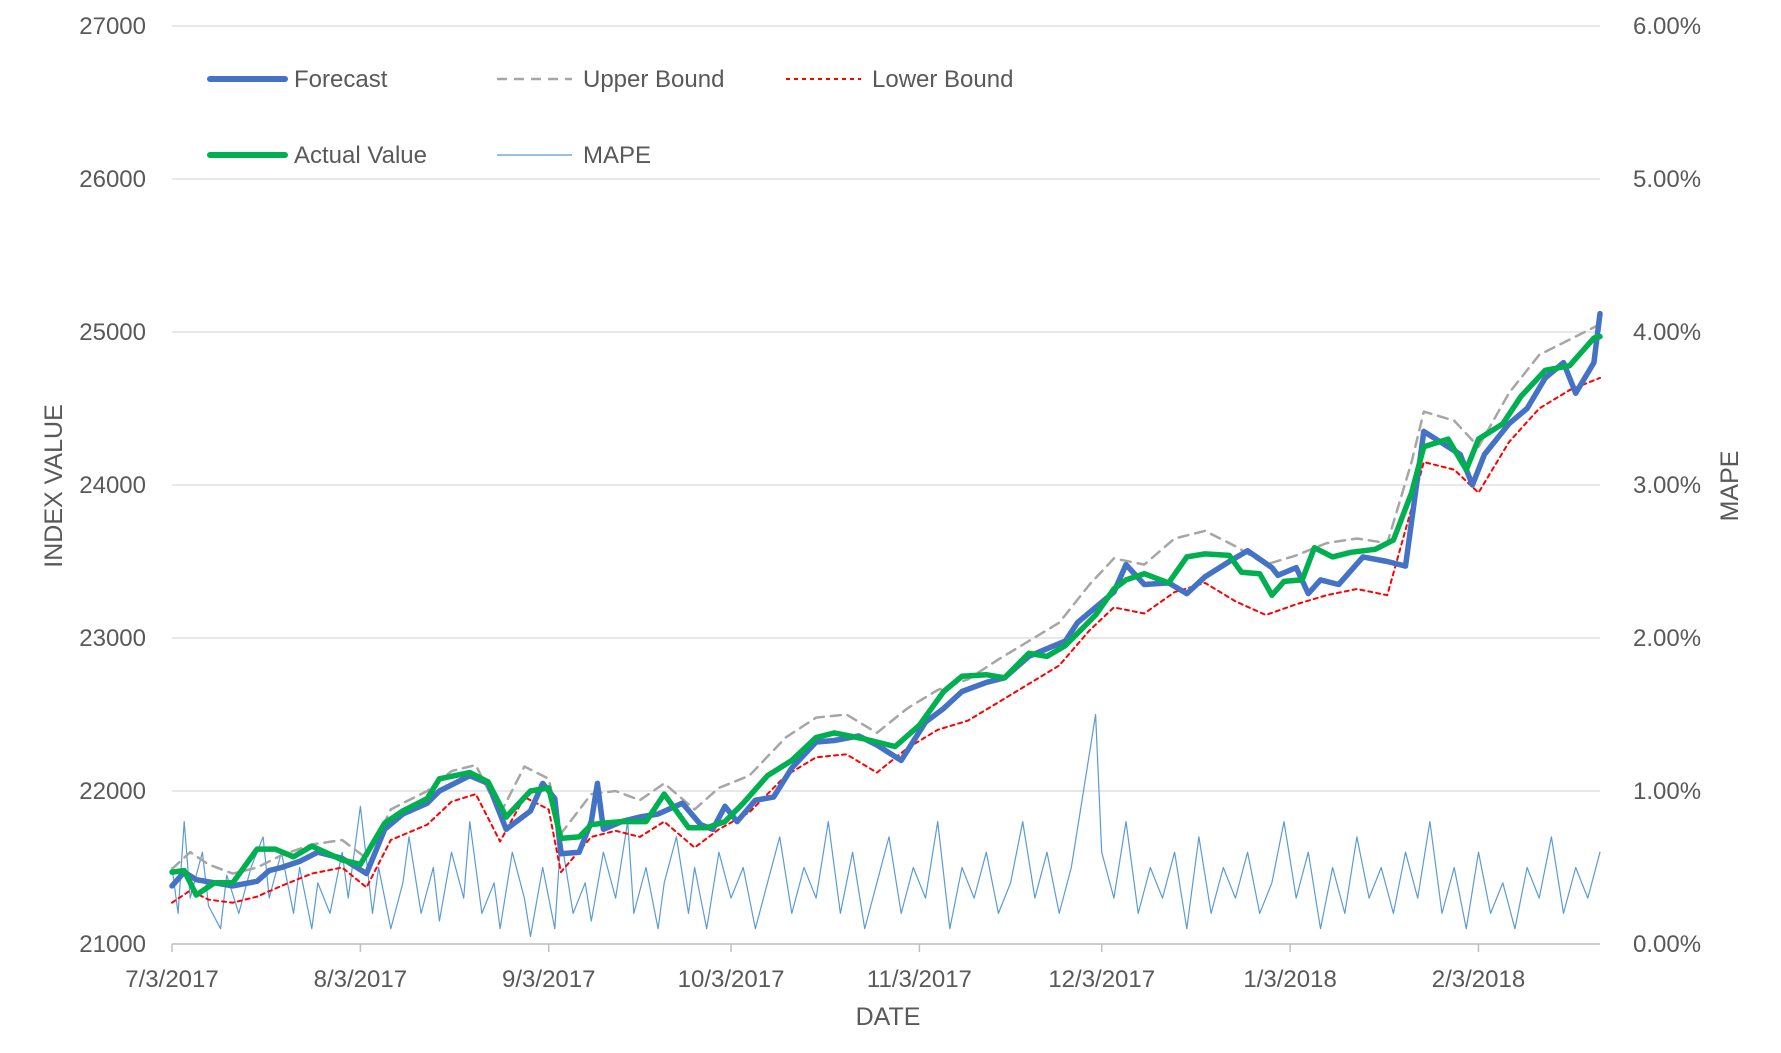  I want to click on legend-item-upper-bound: Upper Bound, so click(610, 79).